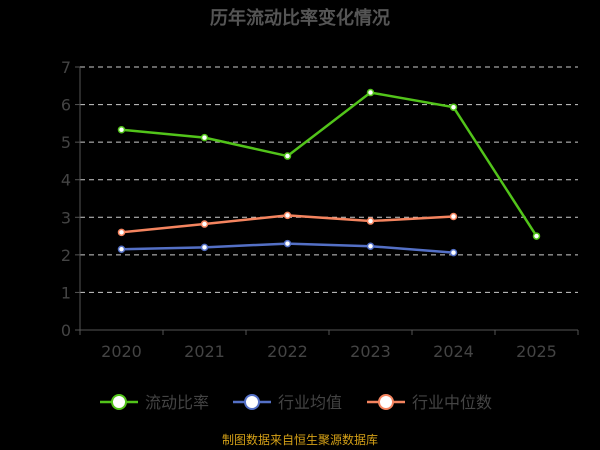 Image resolution: width=600 pixels, height=450 pixels. Describe the element at coordinates (329, 345) in the screenshot. I see `x-axis-ticks: 2020 2021 2022 2023 2024 2025` at that location.